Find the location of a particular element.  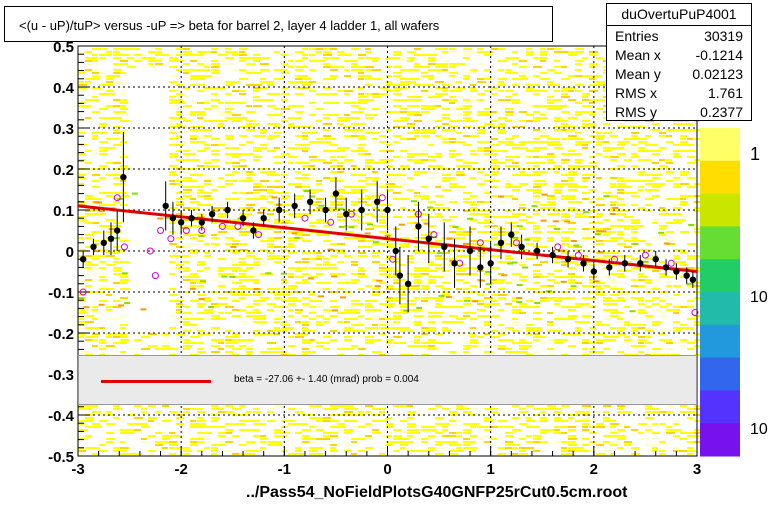

y-tick-label: 0.3 is located at coordinates (63, 129).